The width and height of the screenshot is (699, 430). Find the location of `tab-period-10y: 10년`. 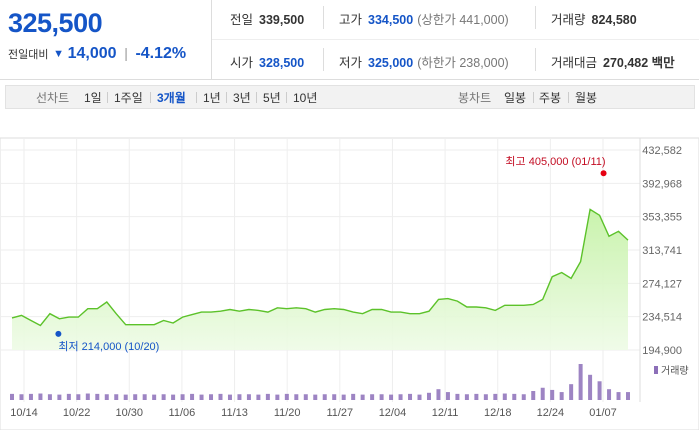

tab-period-10y: 10년 is located at coordinates (305, 98).